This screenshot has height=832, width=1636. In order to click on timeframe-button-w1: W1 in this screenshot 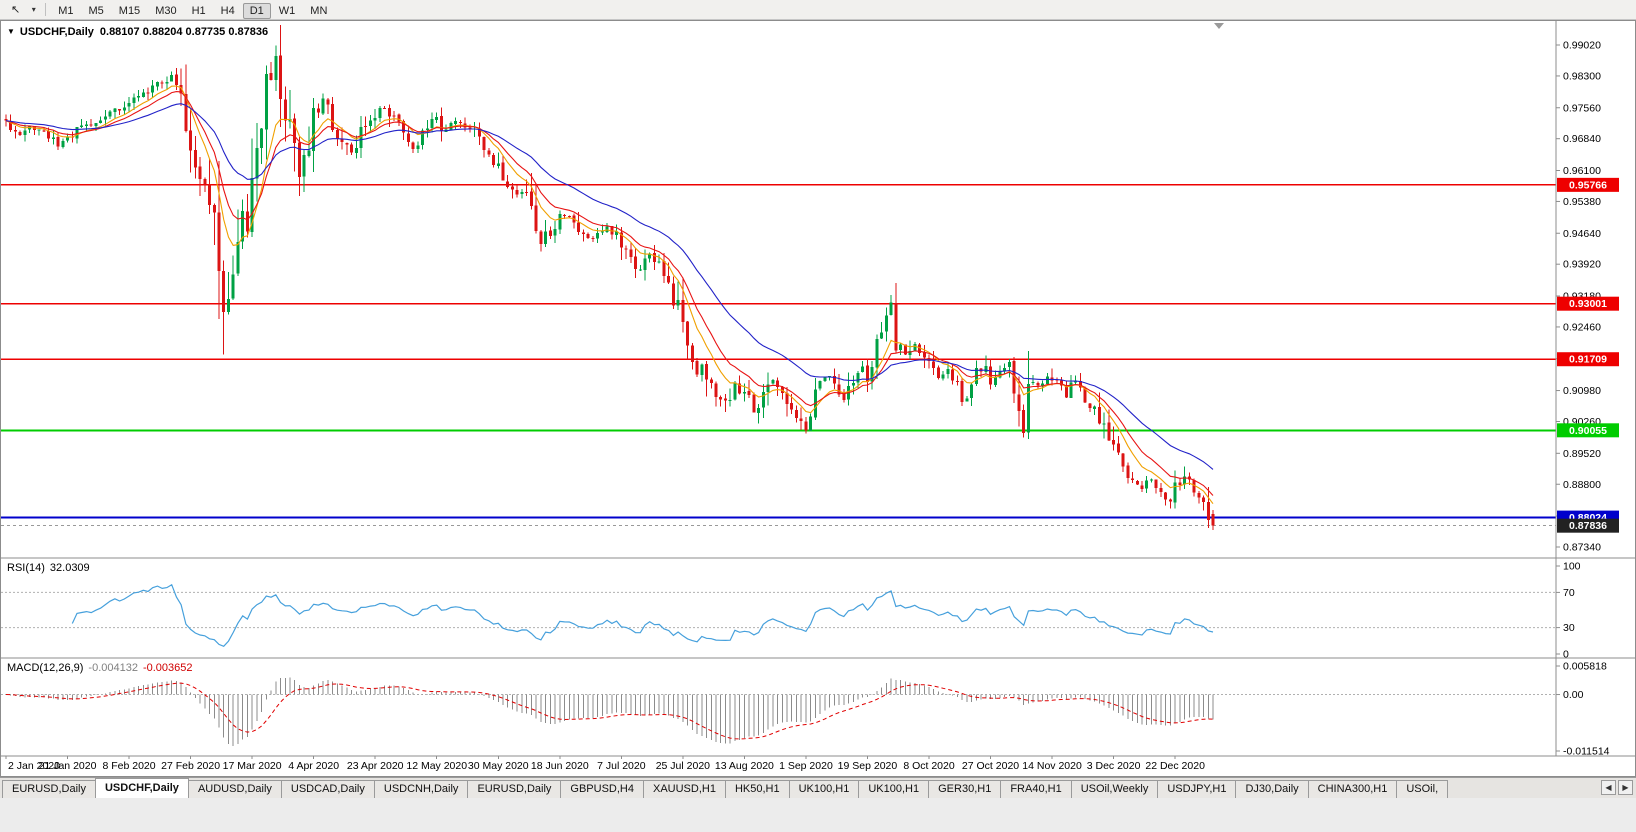, I will do `click(287, 10)`.